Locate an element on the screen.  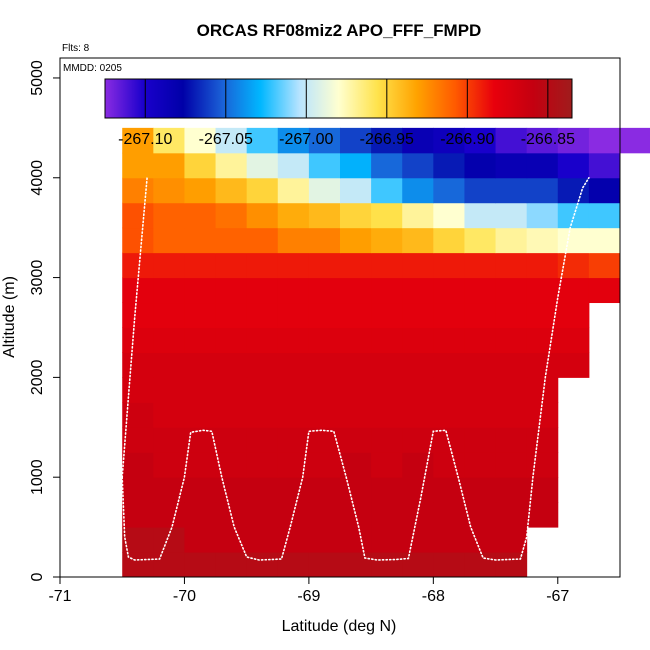
x-tick-label: -67 is located at coordinates (557, 596).